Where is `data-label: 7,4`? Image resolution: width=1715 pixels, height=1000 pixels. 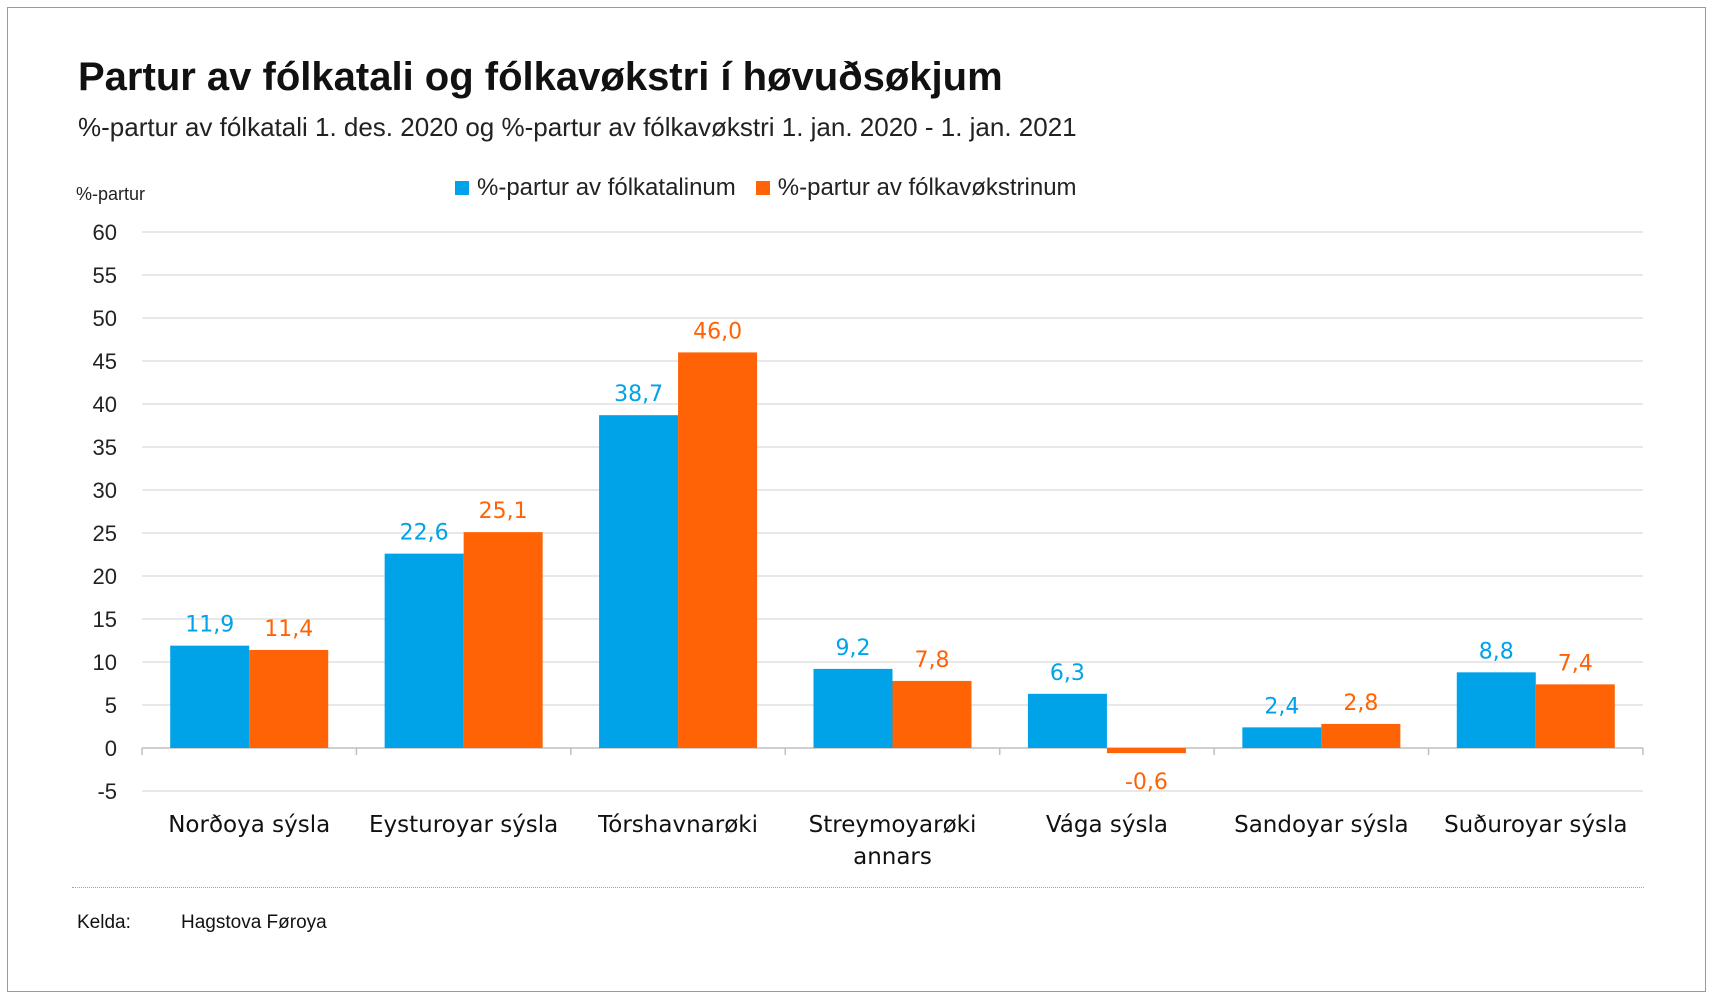
data-label: 7,4 is located at coordinates (1575, 663).